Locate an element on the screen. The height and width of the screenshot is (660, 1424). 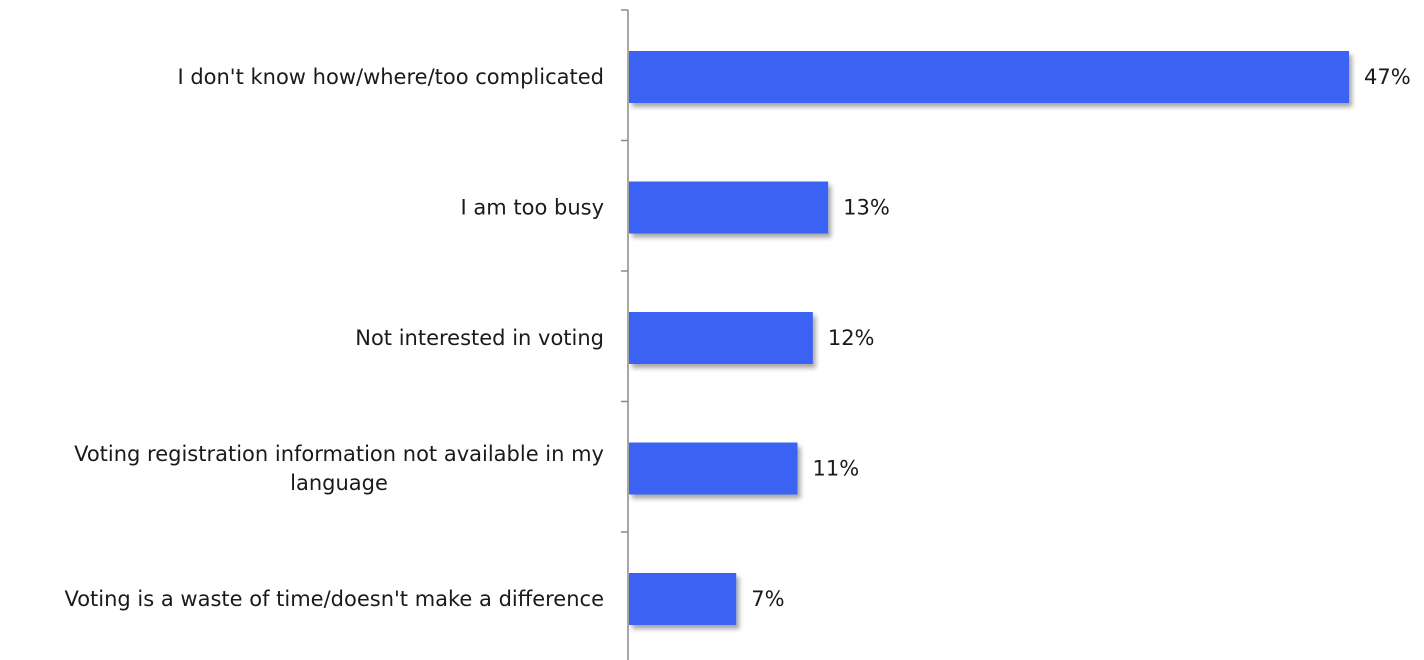
data-label: 47% is located at coordinates (1387, 77).